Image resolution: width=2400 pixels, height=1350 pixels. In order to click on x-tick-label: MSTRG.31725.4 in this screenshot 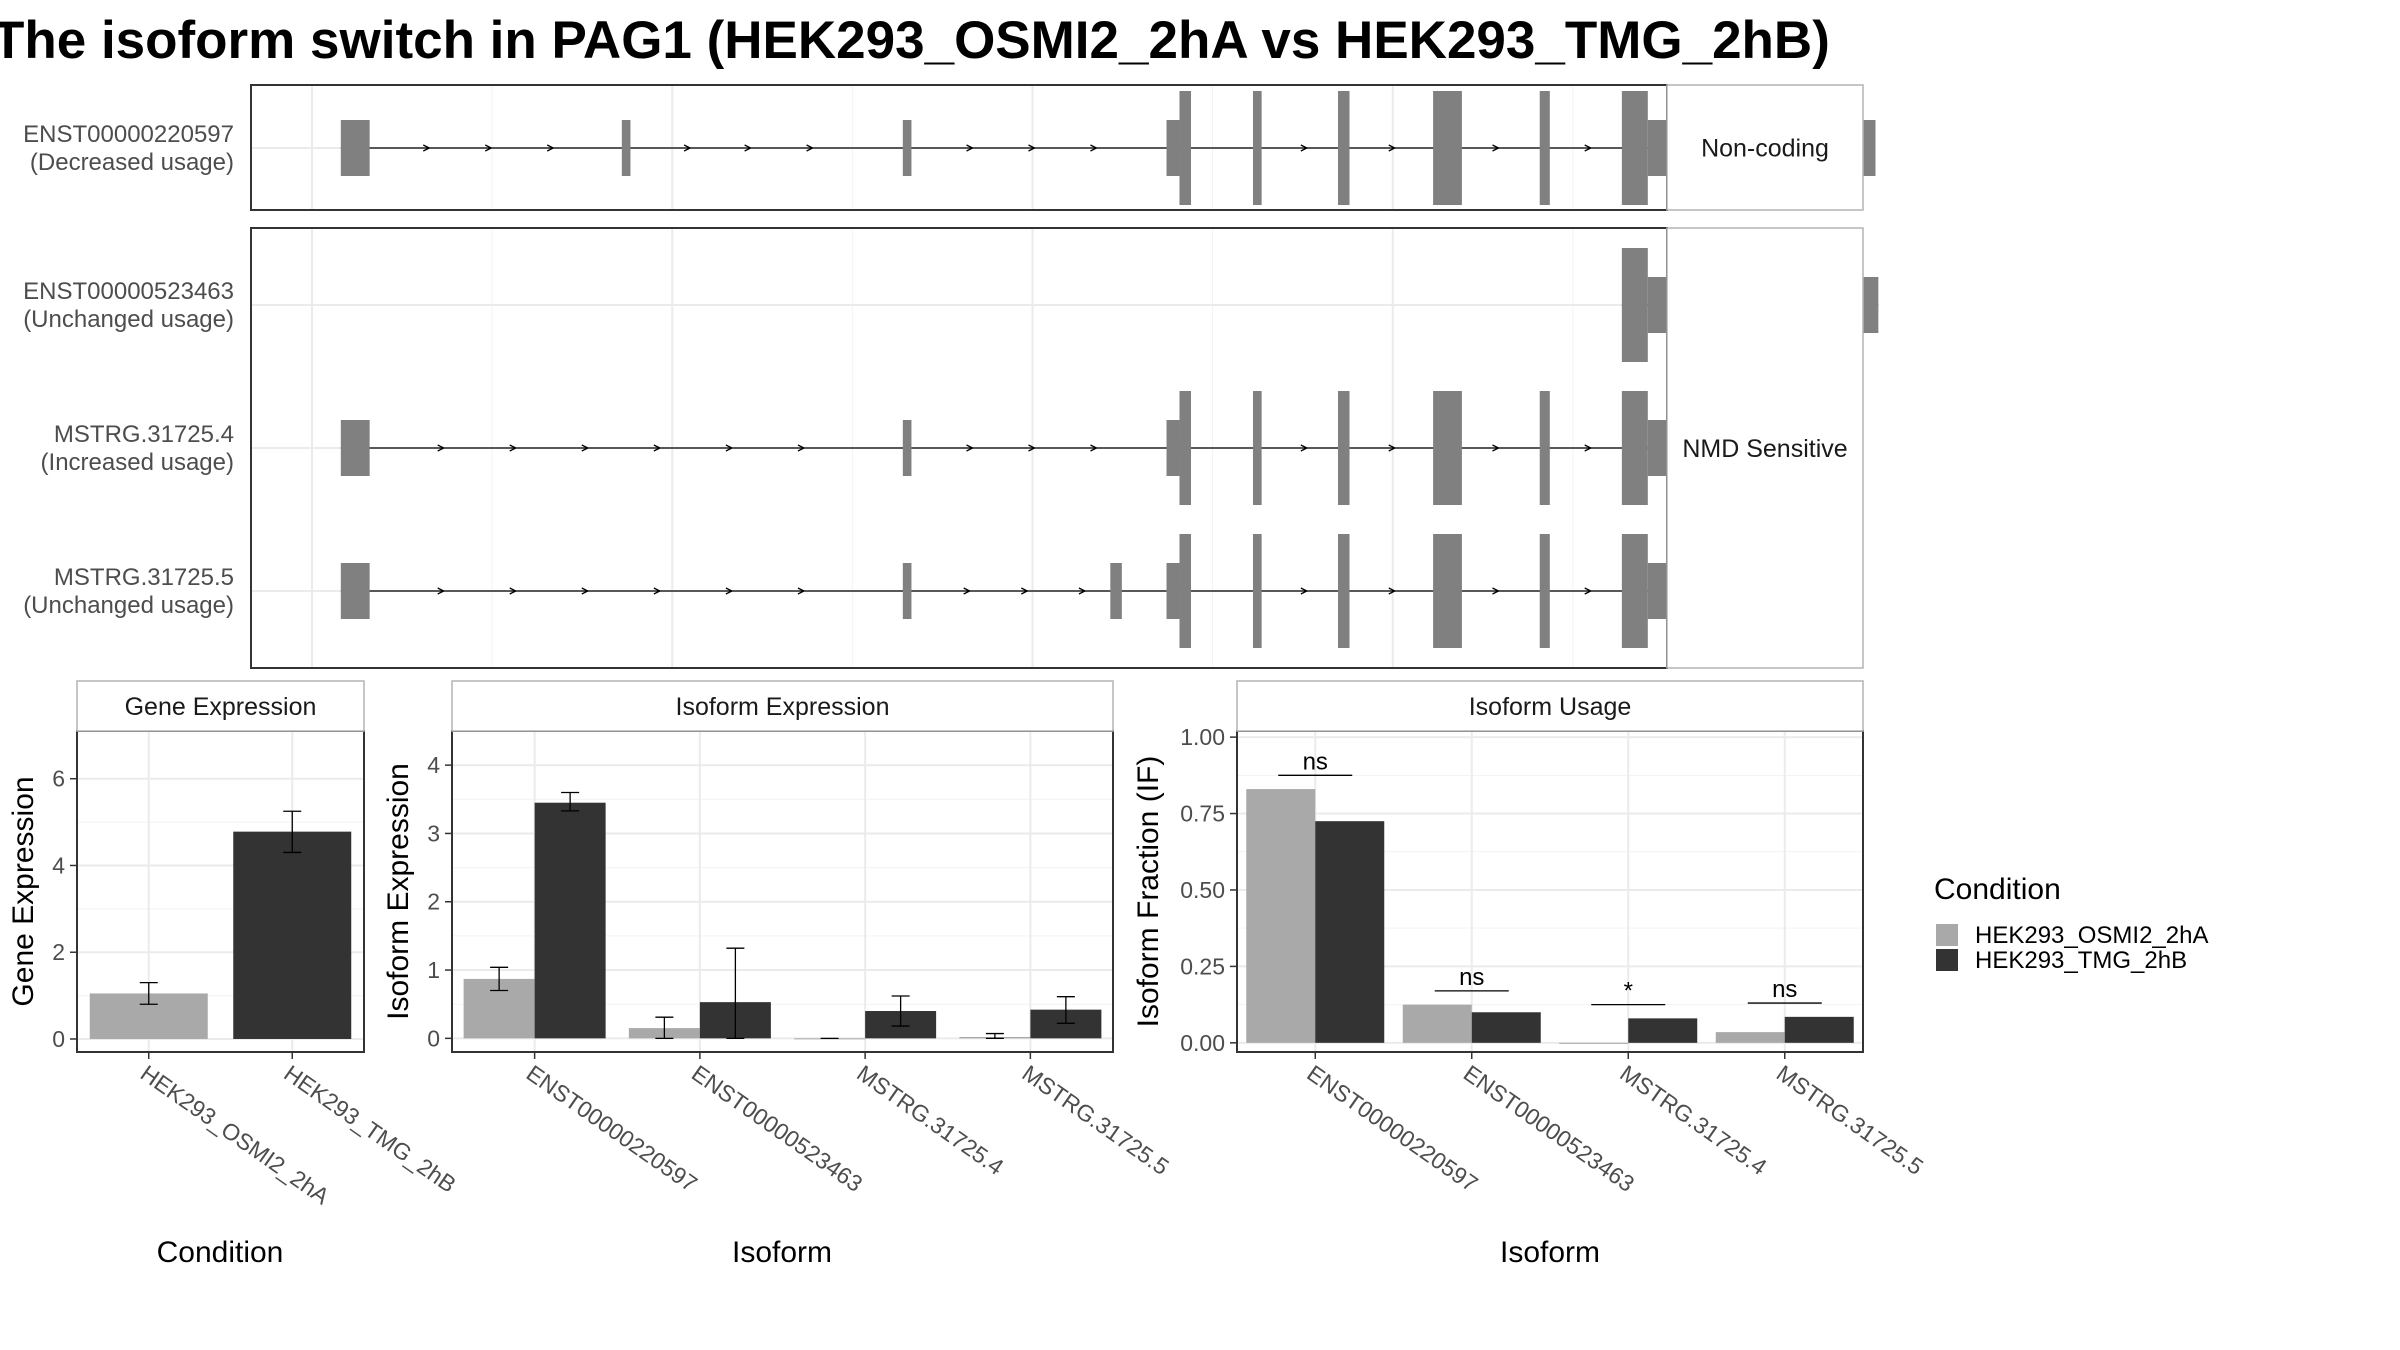, I will do `click(930, 1120)`.